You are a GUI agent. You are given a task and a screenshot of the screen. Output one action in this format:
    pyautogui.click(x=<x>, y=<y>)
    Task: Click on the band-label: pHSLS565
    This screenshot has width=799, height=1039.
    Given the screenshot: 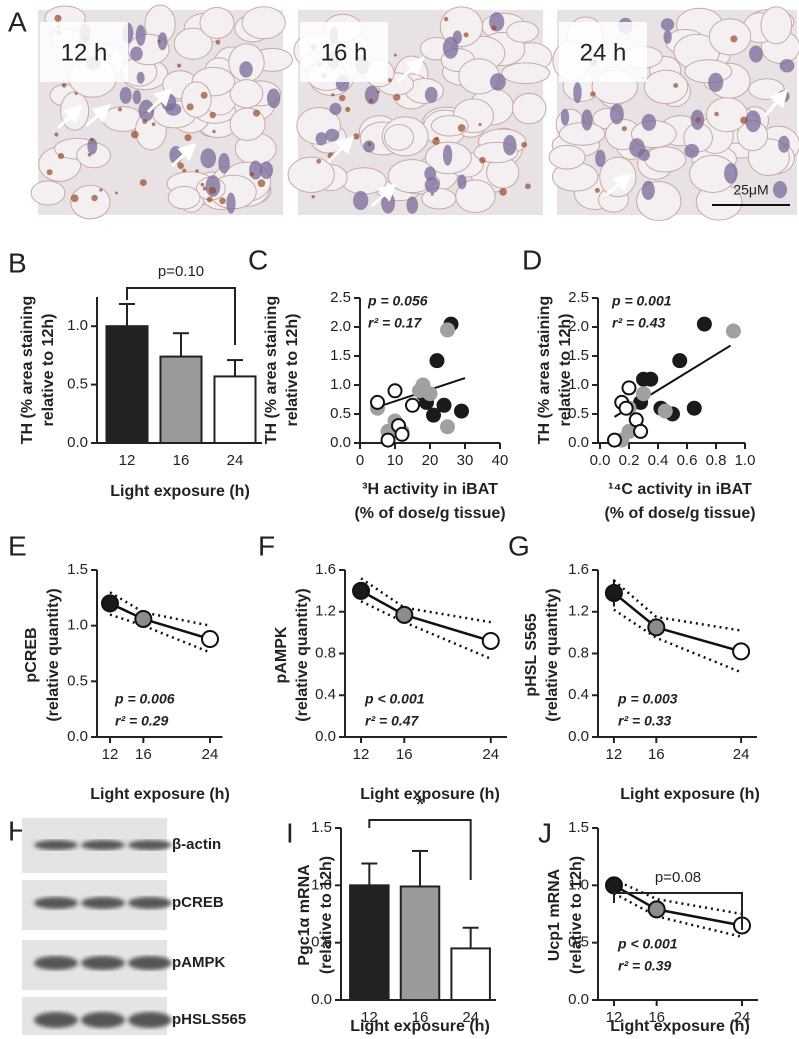 What is the action you would take?
    pyautogui.click(x=209, y=1019)
    